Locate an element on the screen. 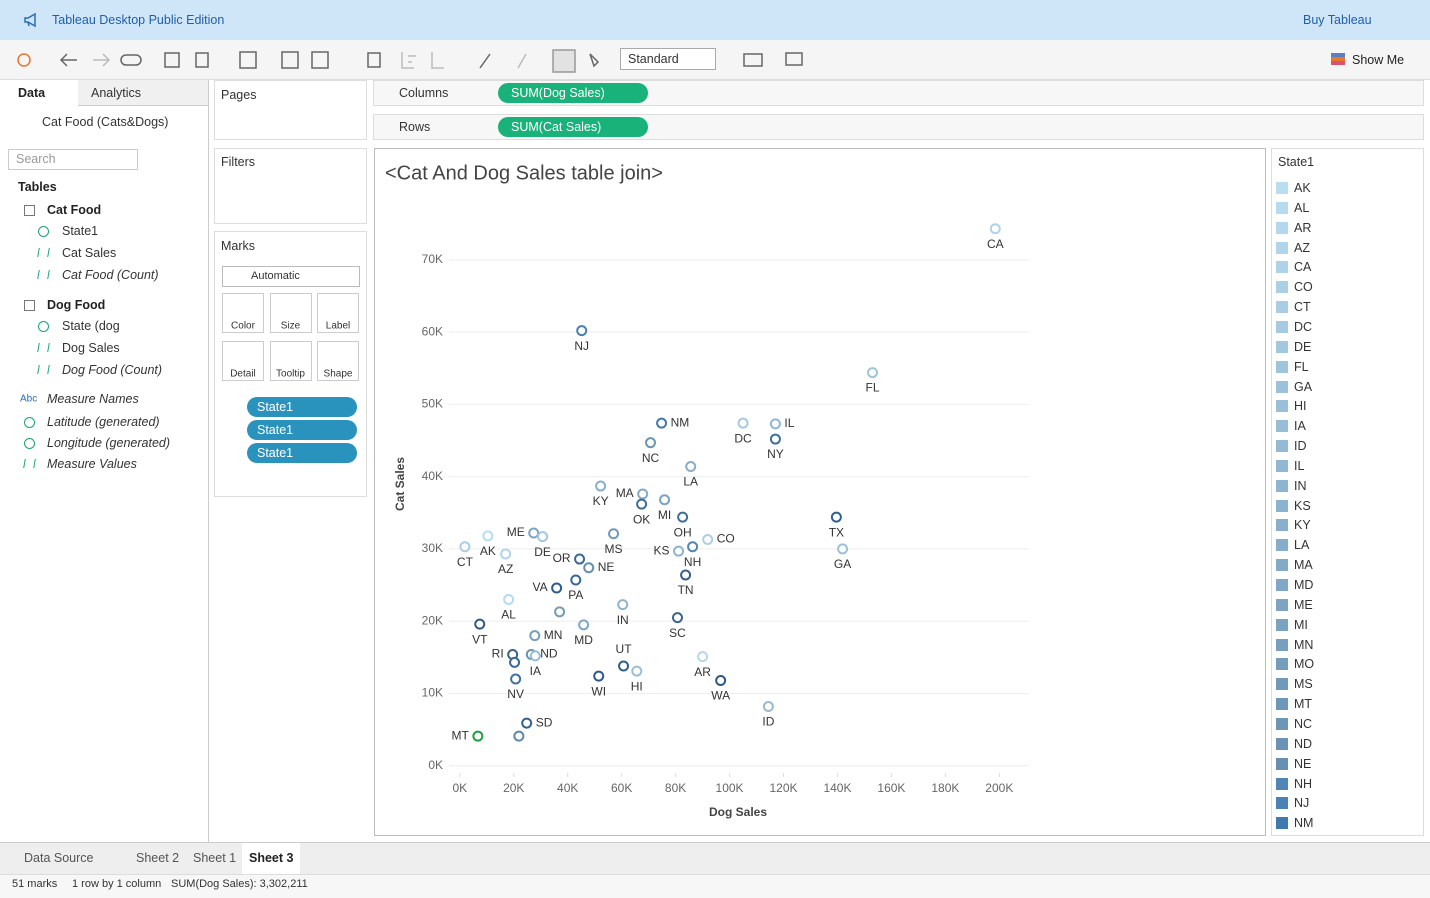 The width and height of the screenshot is (1430, 898). legend-item: IL is located at coordinates (1299, 465).